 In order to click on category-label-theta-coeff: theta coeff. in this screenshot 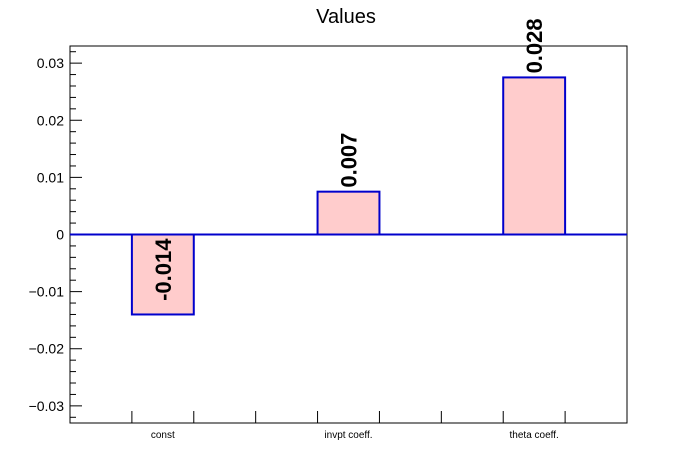, I will do `click(534, 435)`.